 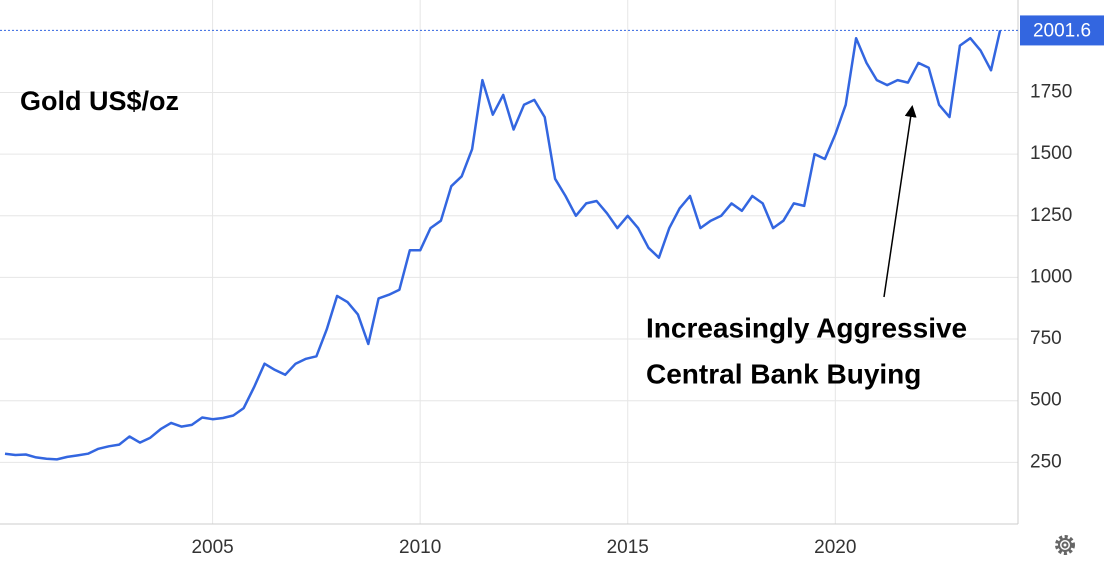 I want to click on y-tick-label: 250, so click(x=1046, y=461).